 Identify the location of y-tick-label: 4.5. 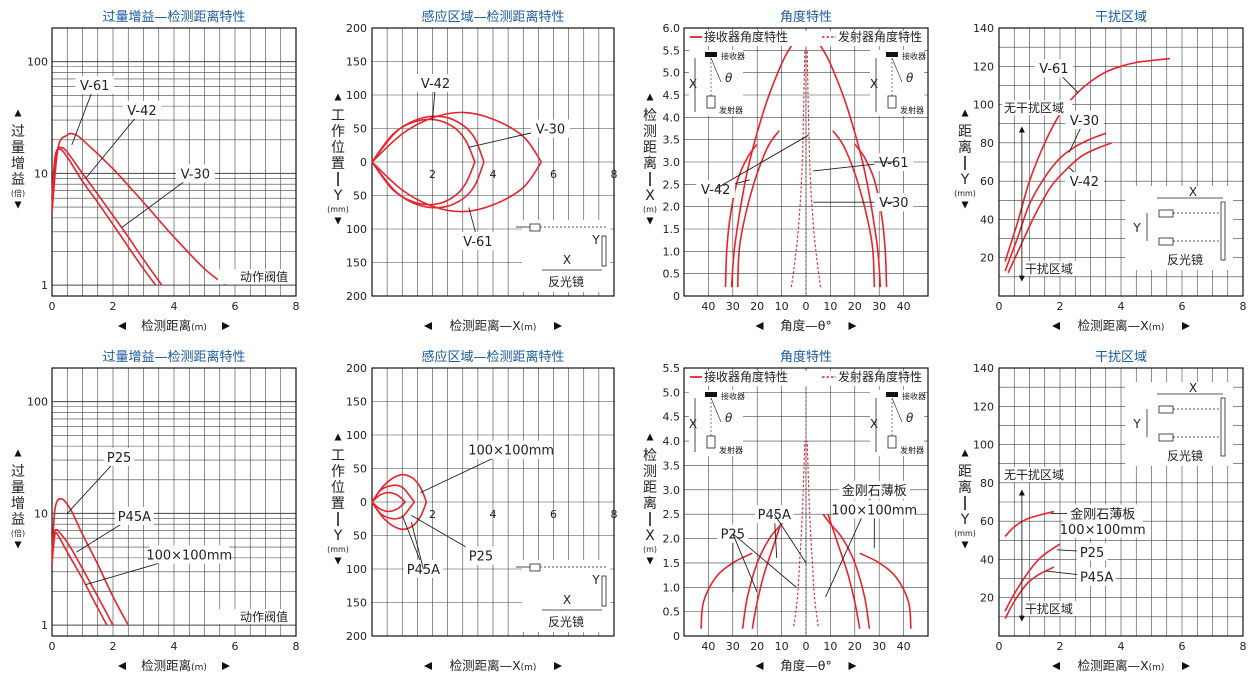
(672, 95).